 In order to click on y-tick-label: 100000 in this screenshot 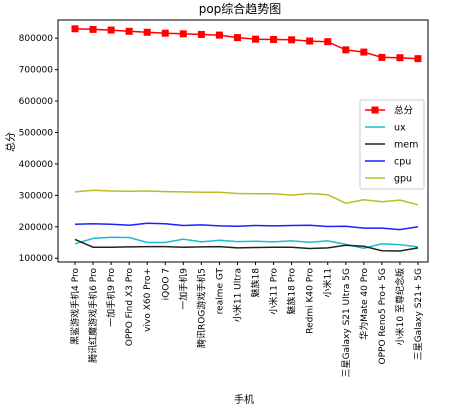, I will do `click(36, 259)`.